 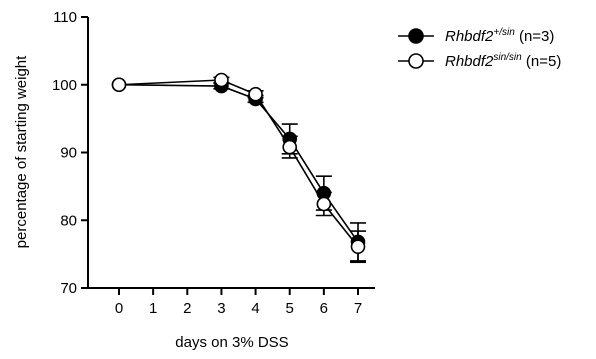 I want to click on legend-label: Rhbdf2+/sin (n=3), so click(x=499, y=36).